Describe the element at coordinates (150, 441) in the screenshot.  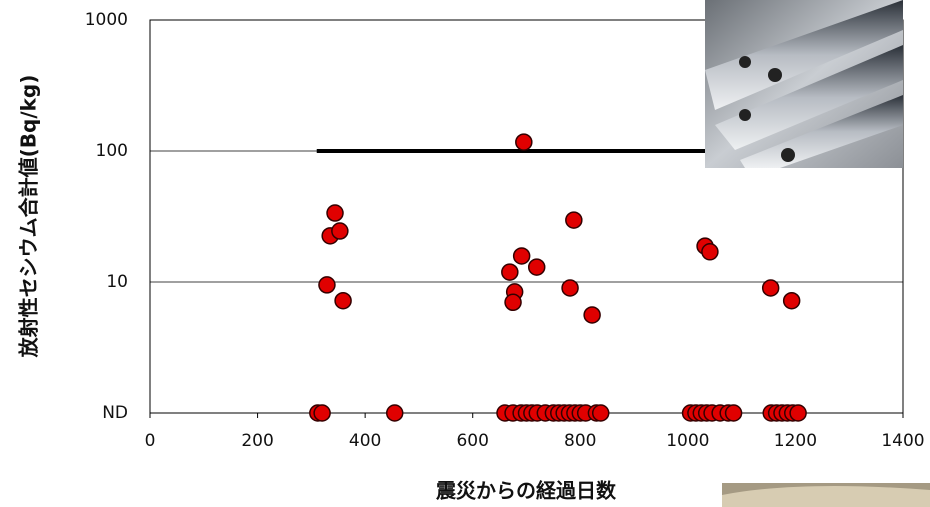
I see `x-tick-label: 0` at that location.